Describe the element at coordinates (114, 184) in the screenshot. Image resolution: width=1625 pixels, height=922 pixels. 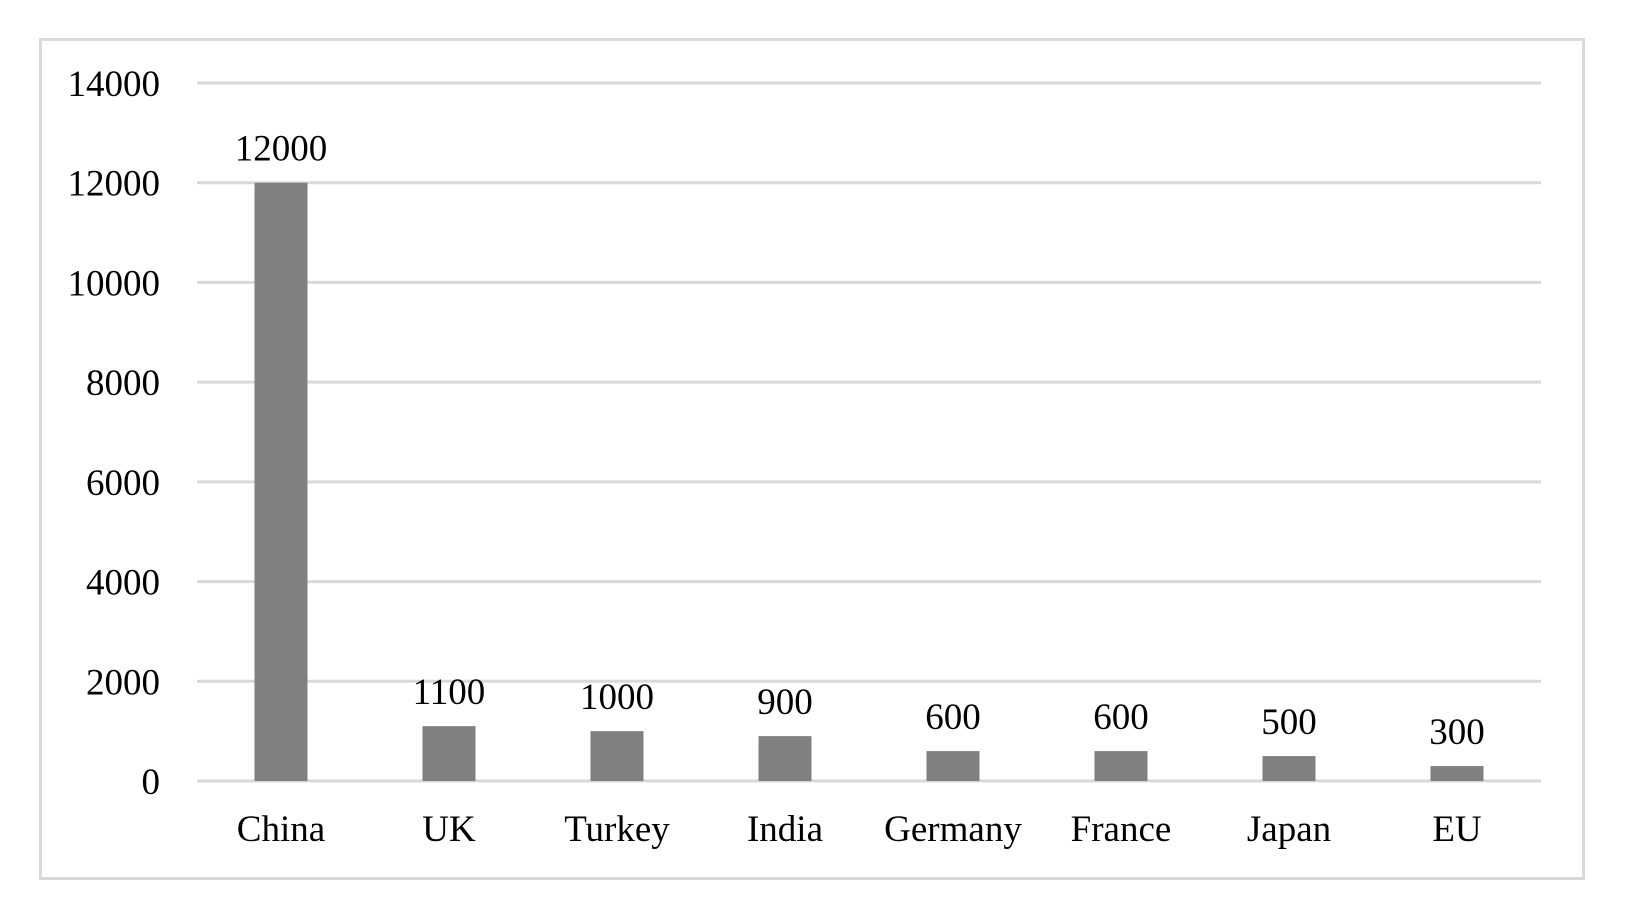
I see `y-tick-label: 12000` at that location.